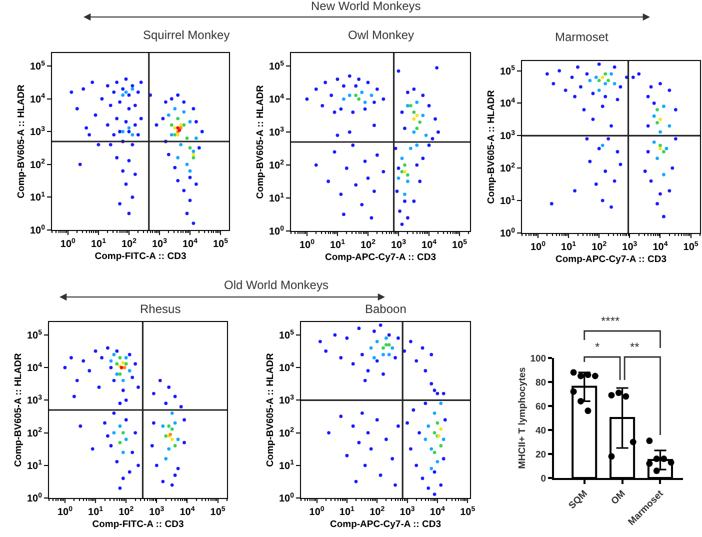  What do you see at coordinates (618, 497) in the screenshot?
I see `x-tick-label: OM` at bounding box center [618, 497].